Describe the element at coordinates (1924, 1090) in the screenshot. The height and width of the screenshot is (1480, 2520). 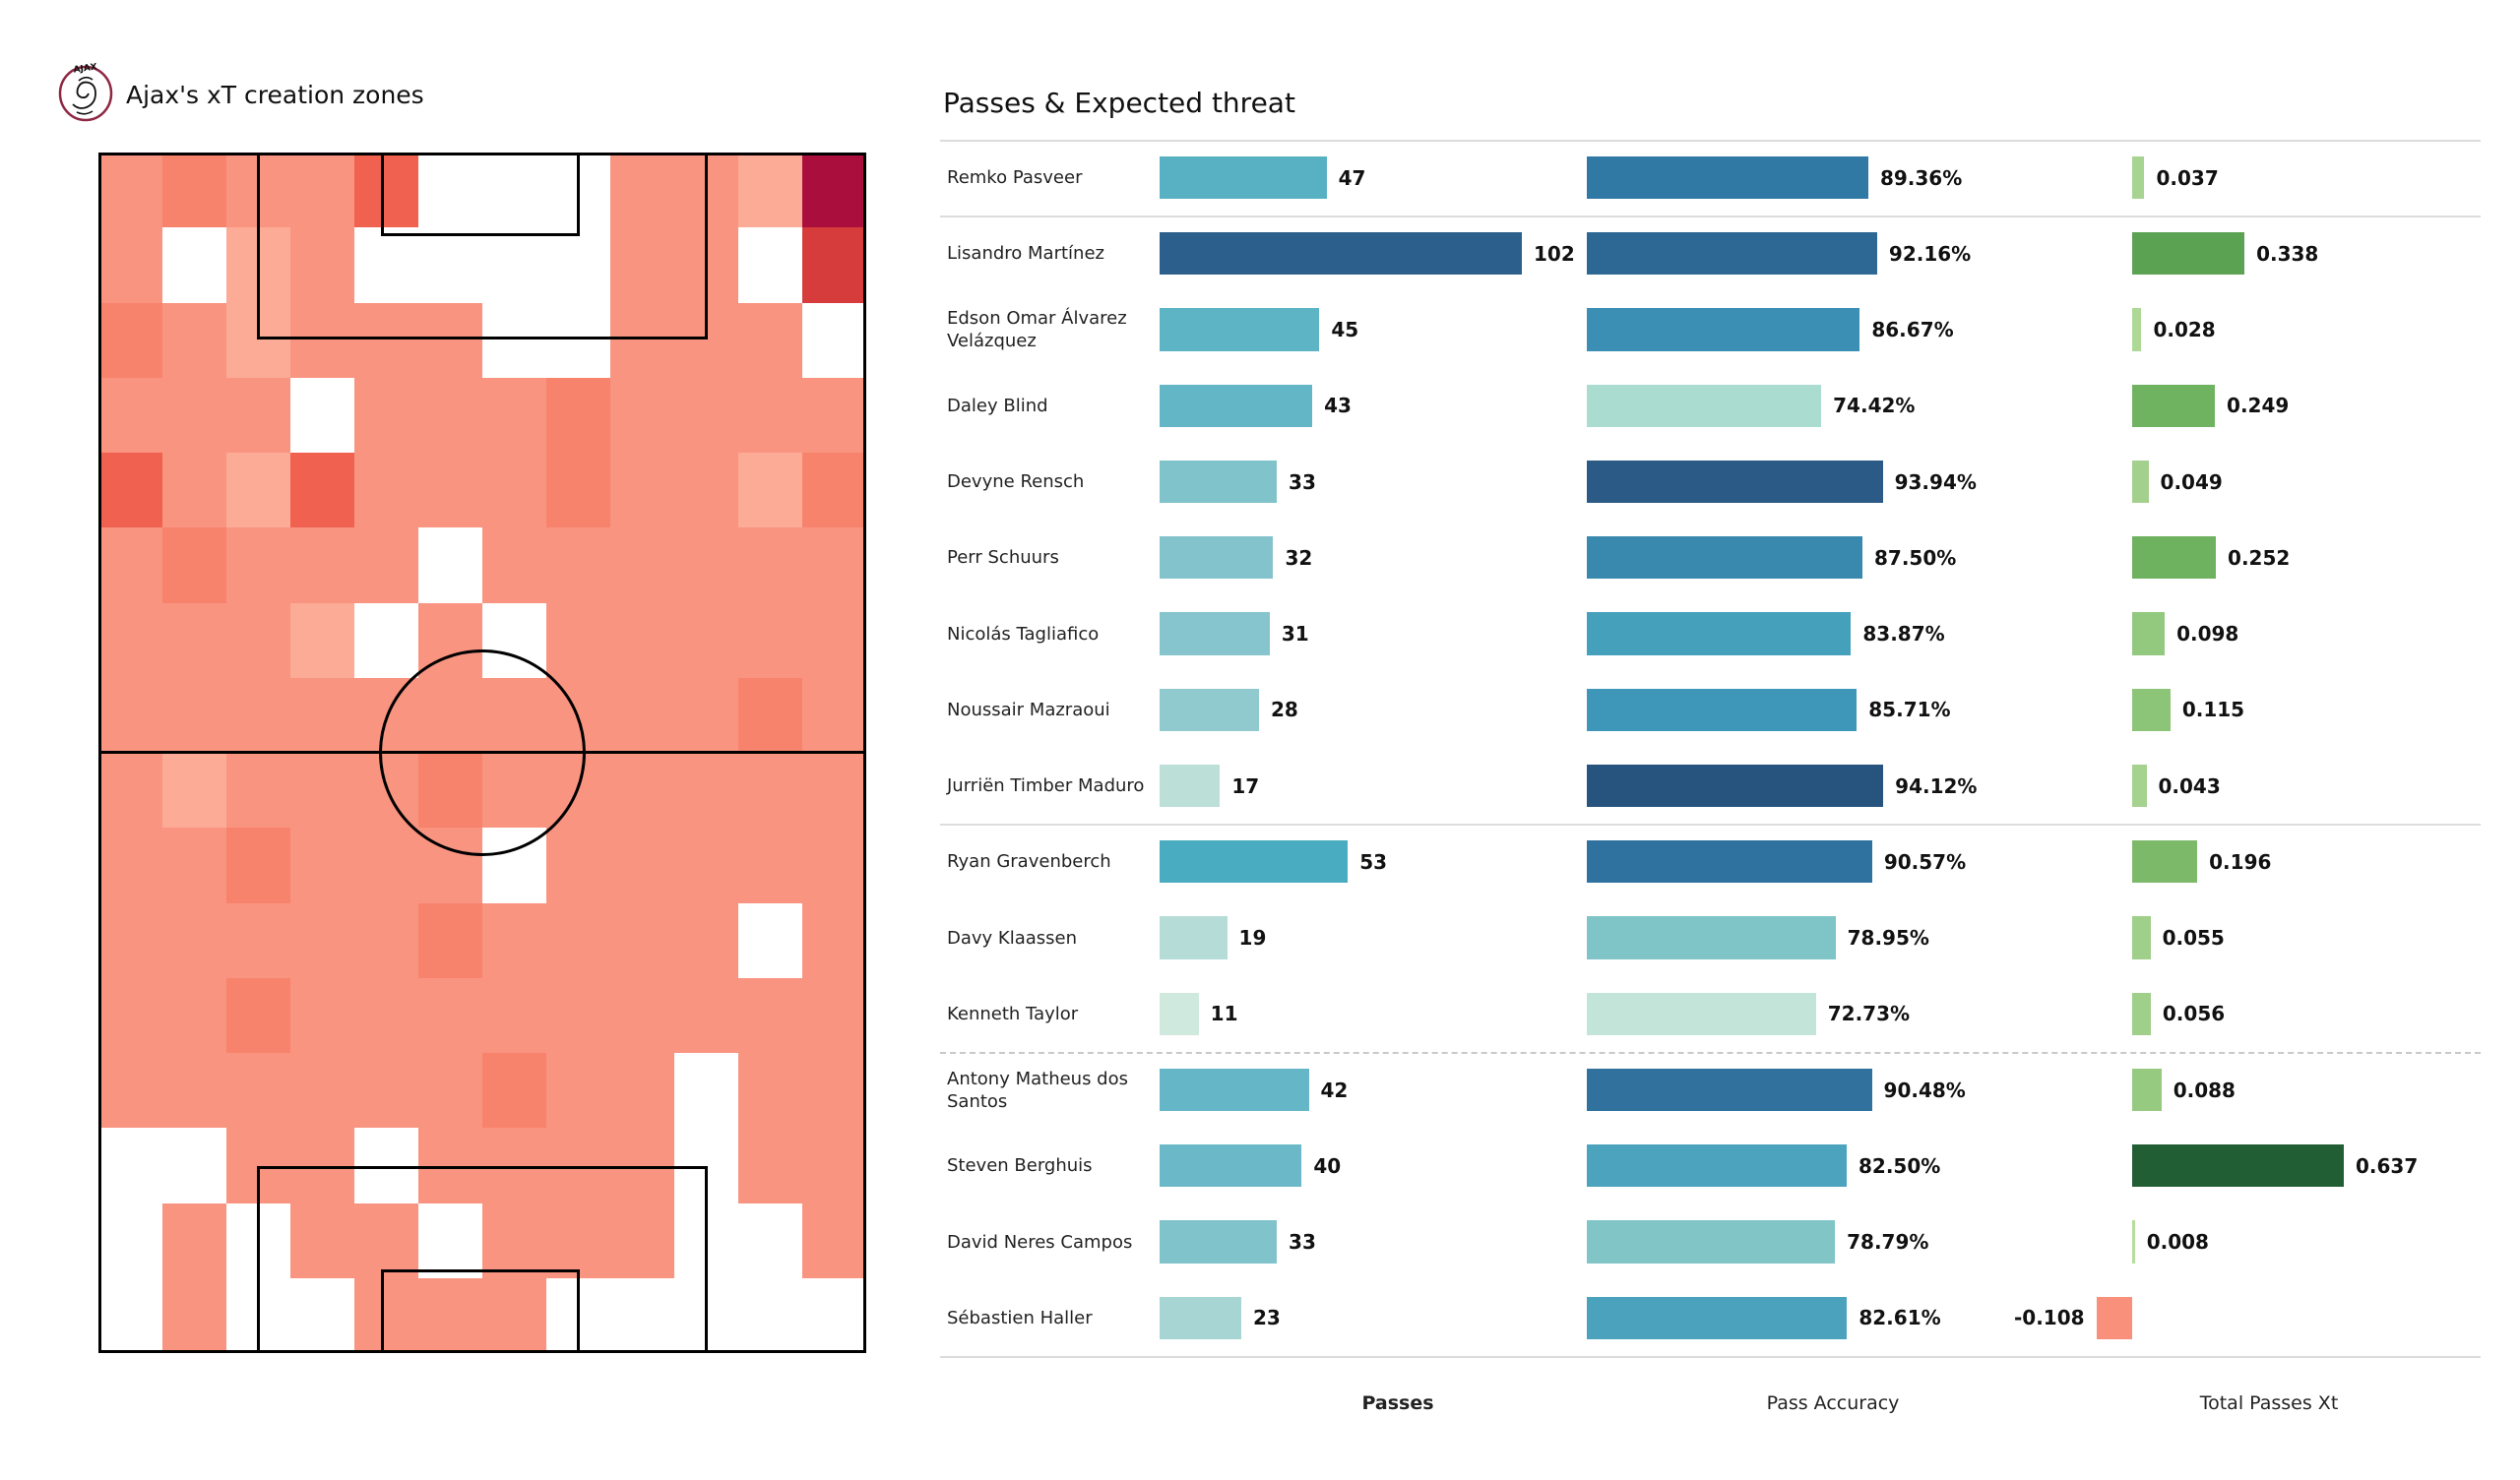
I see `pass-accuracy-value: 90.48%` at that location.